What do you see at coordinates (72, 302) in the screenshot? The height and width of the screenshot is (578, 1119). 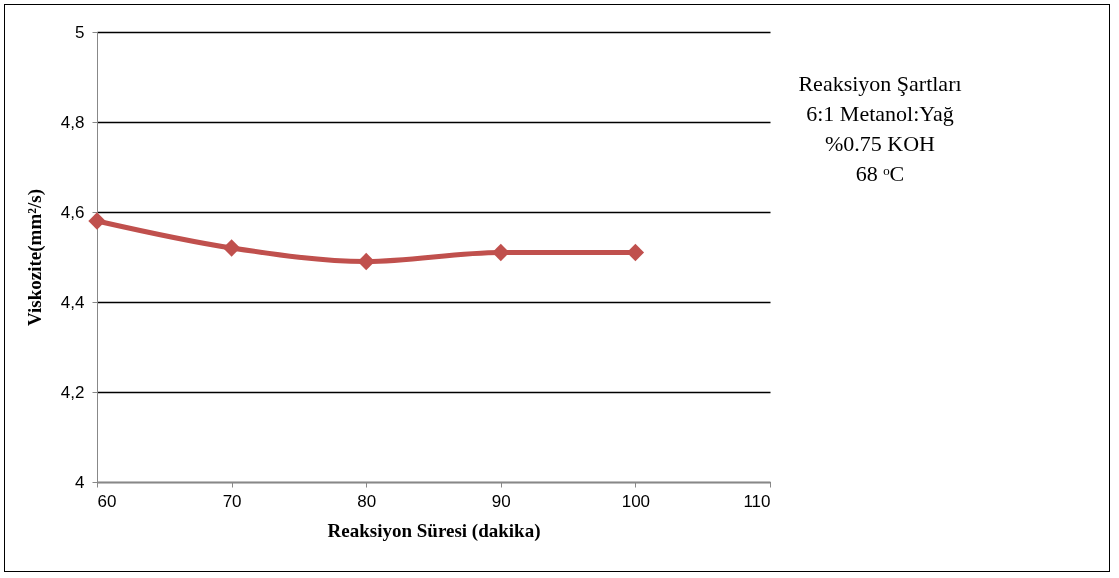 I see `y-tick-label: 4,4` at bounding box center [72, 302].